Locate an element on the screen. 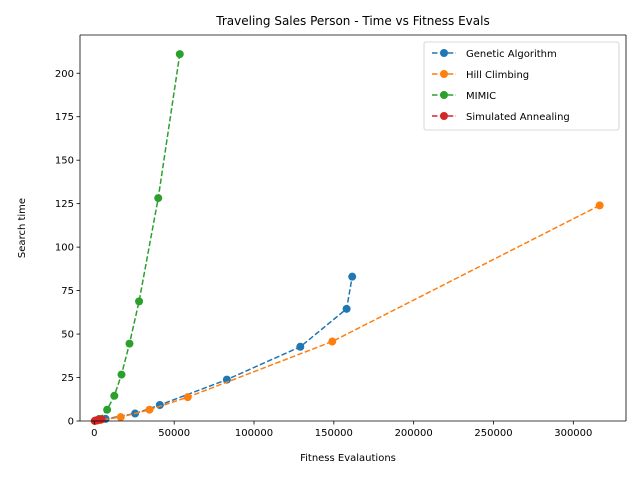 Image resolution: width=640 pixels, height=480 pixels. legend-label: Hill Climbing is located at coordinates (497, 75).